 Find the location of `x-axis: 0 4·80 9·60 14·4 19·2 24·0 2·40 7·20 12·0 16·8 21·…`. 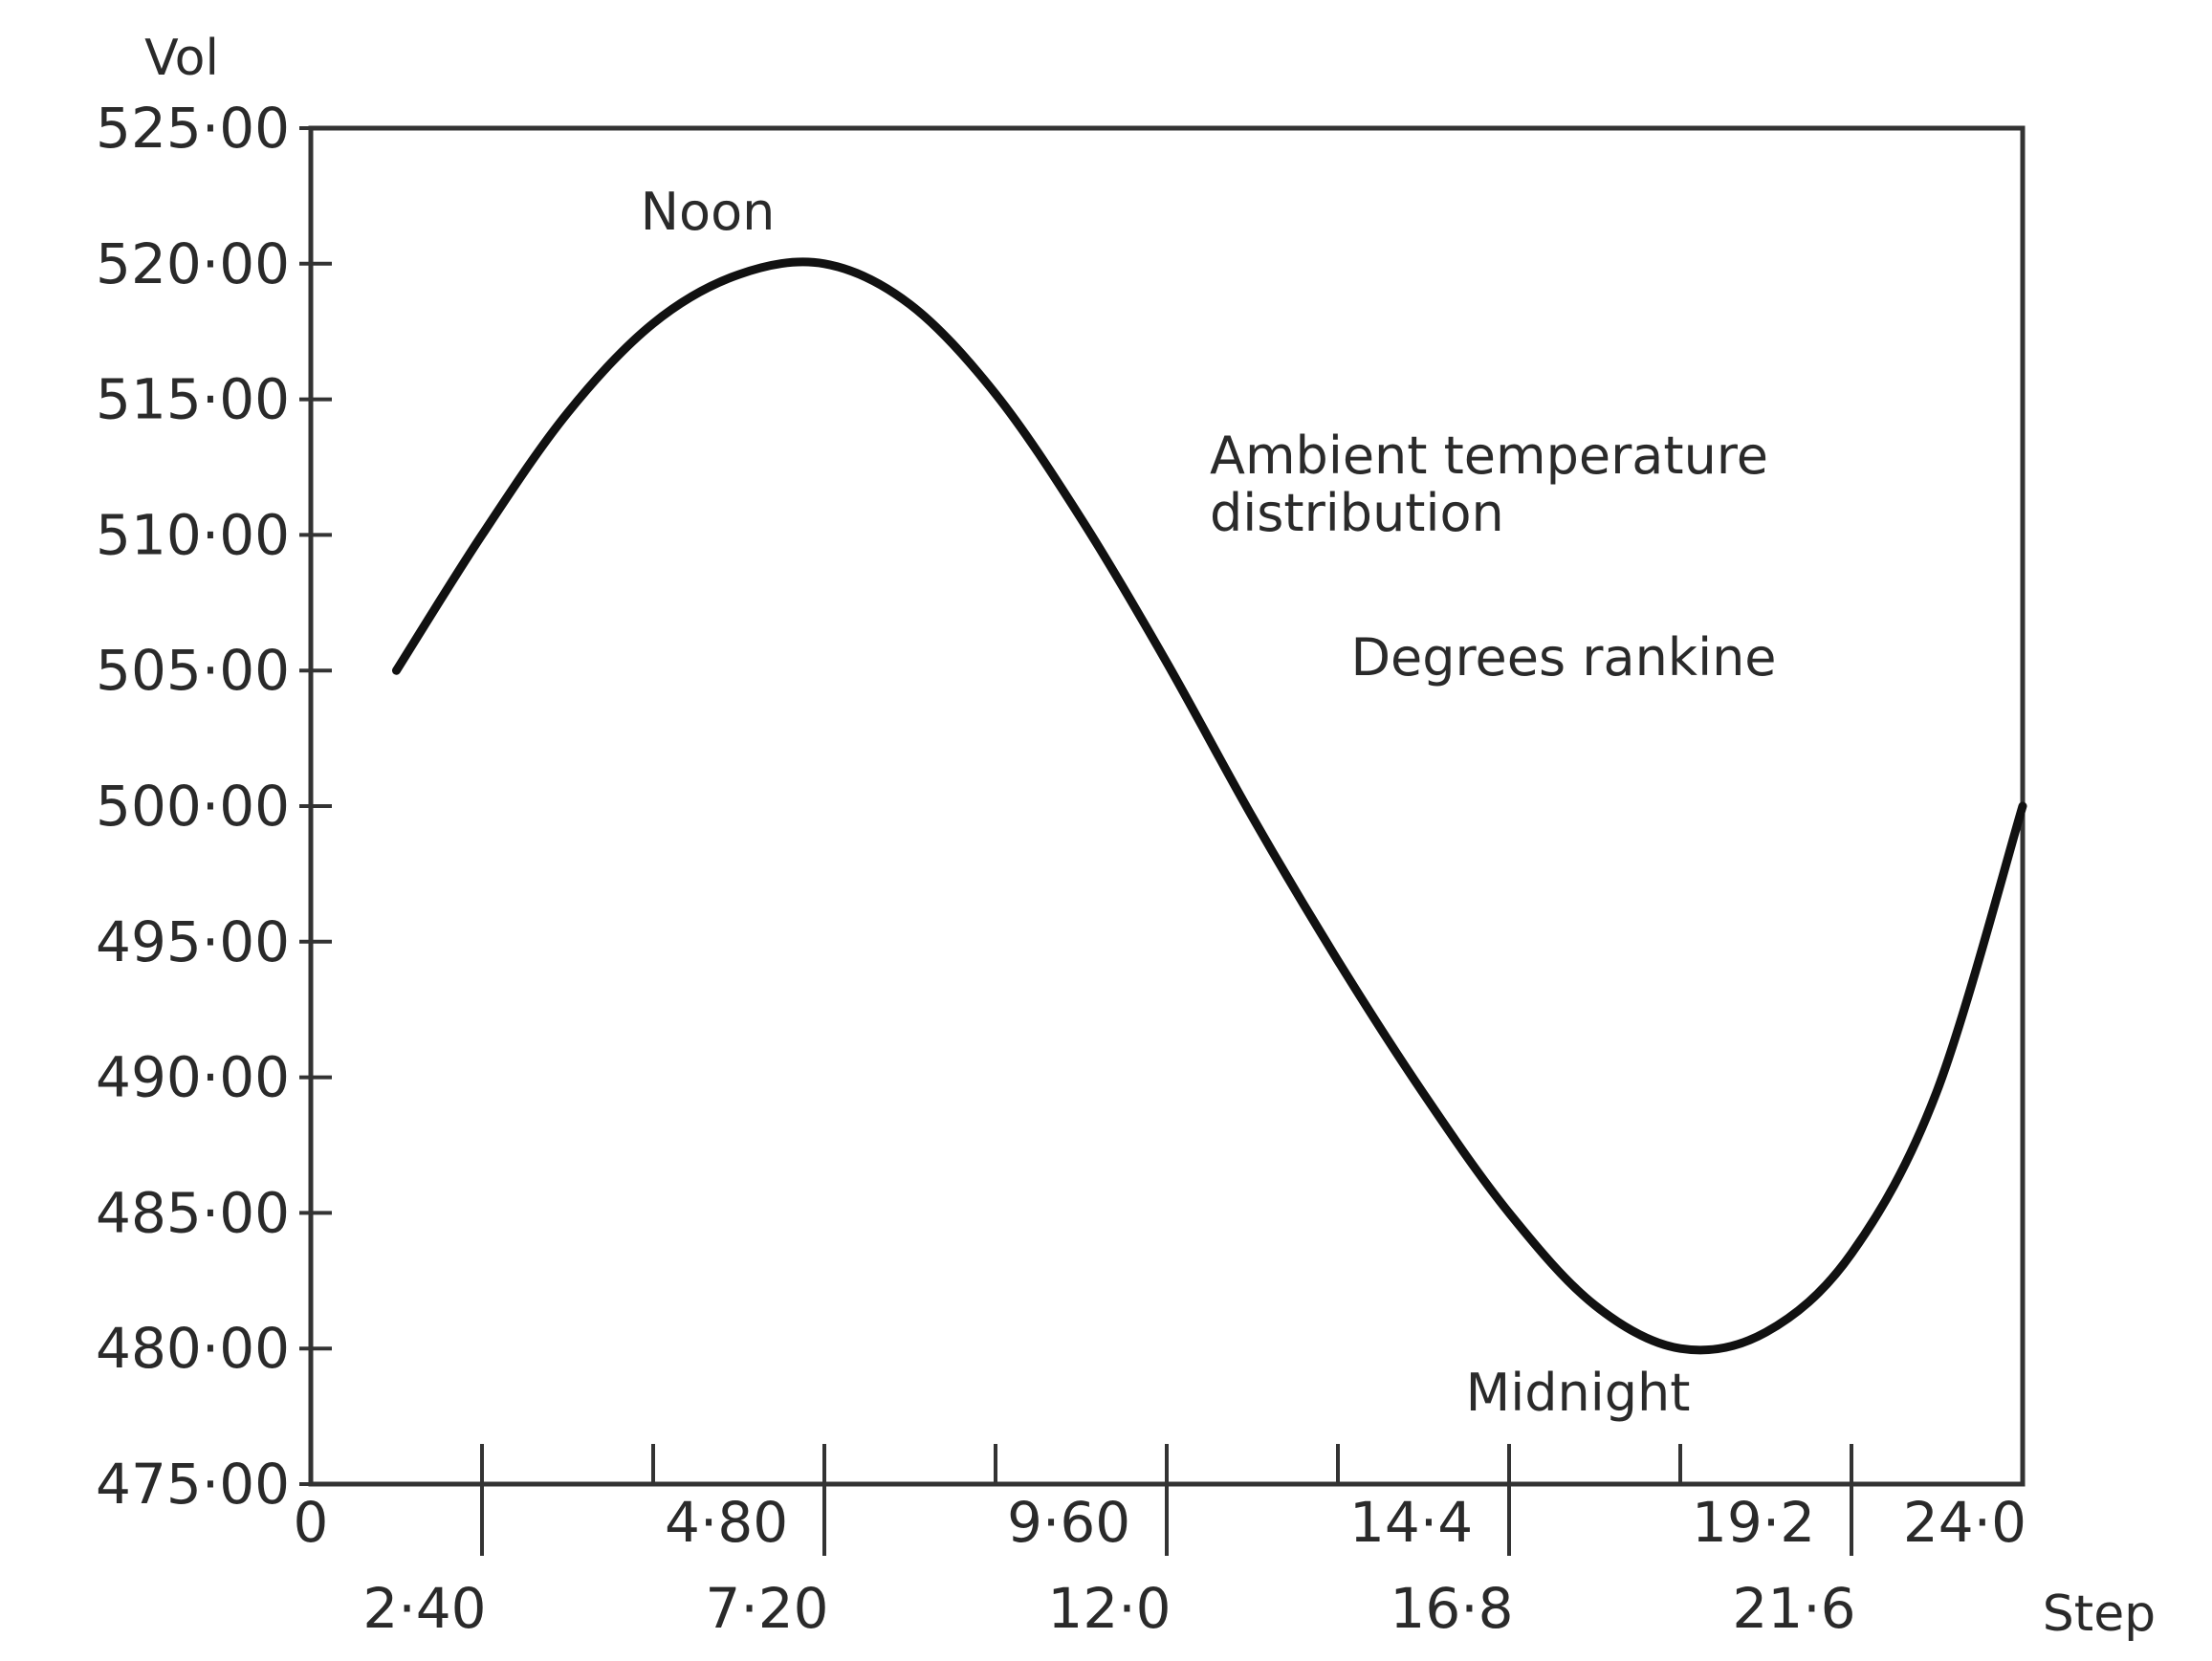

x-axis: 0 4·80 9·60 14·4 19·2 24·0 2·40 7·20 12·0 16·8 21·… is located at coordinates (1160, 1542).